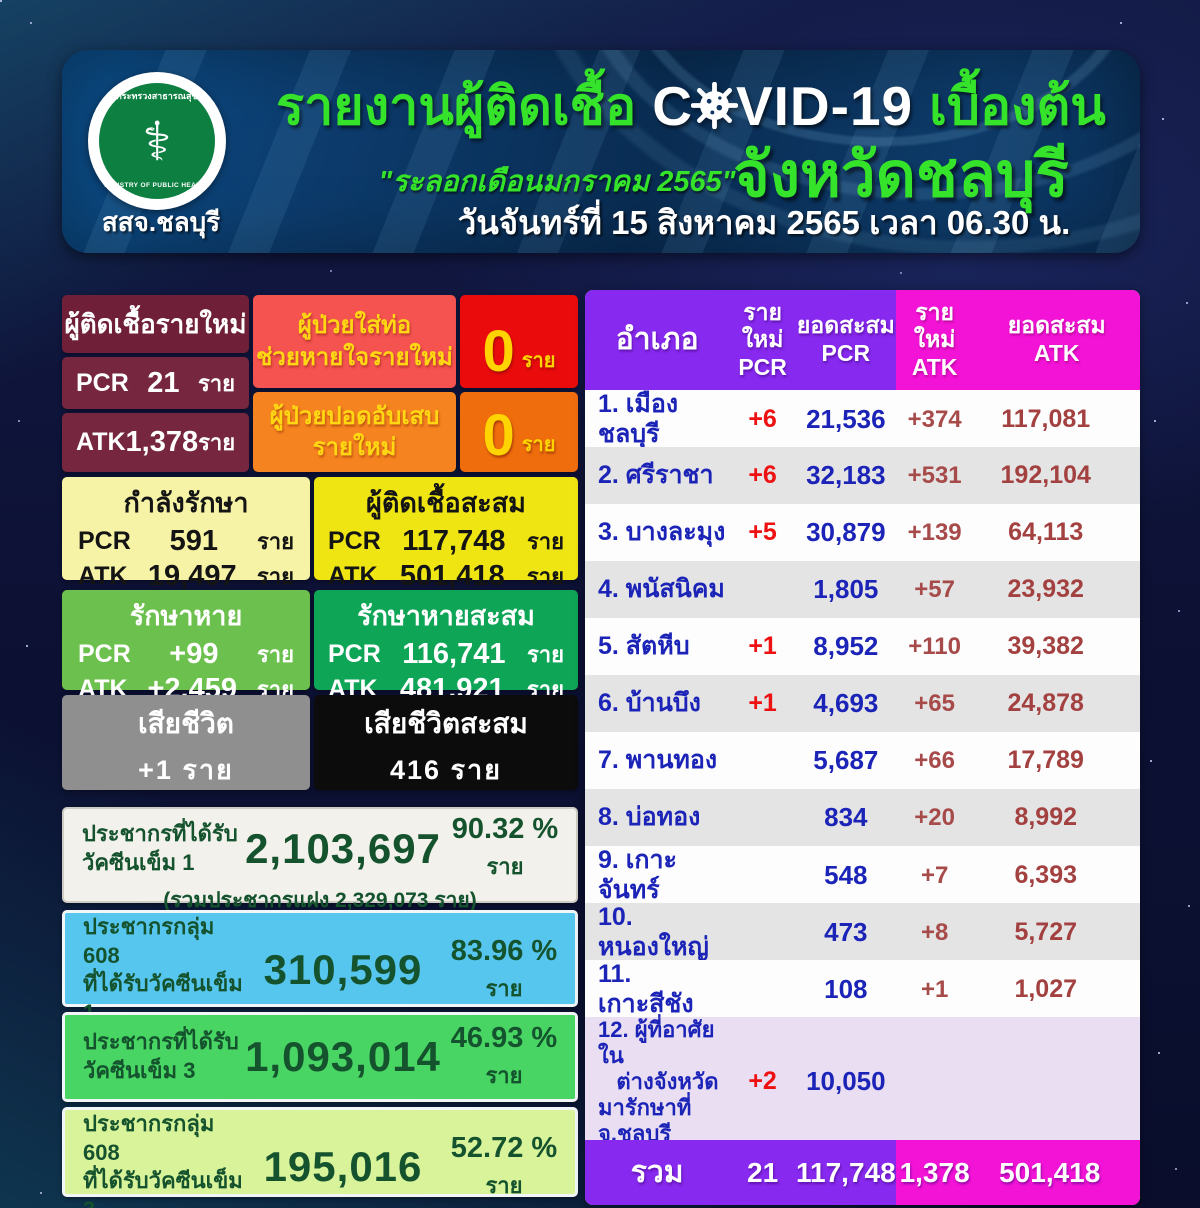  Describe the element at coordinates (934, 532) in the screenshot. I see `atk-new-value: +139` at that location.